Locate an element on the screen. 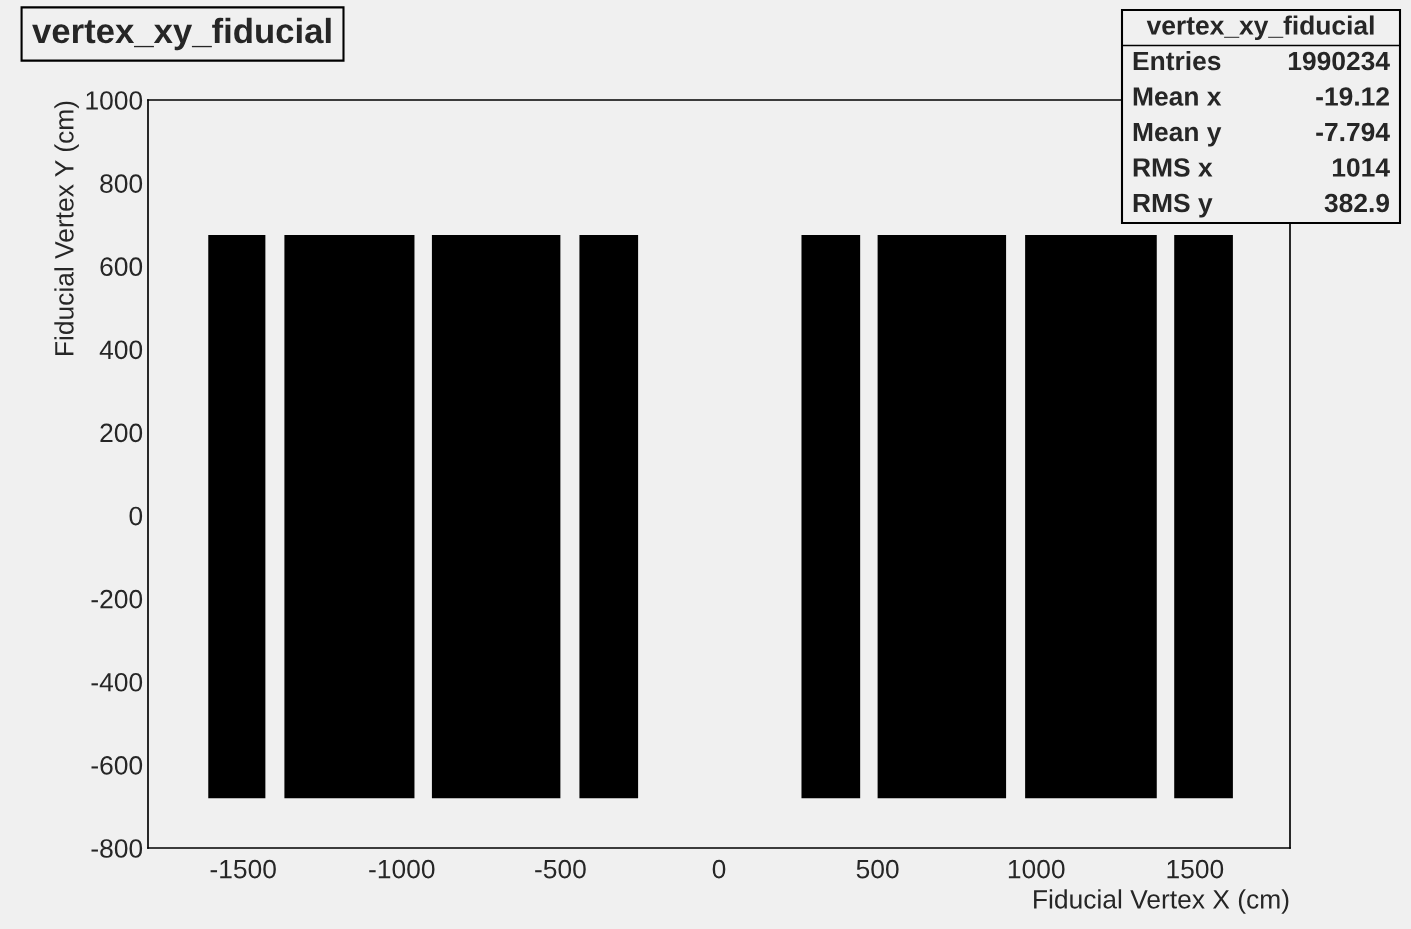  y-tick-label: -400 is located at coordinates (117, 682).